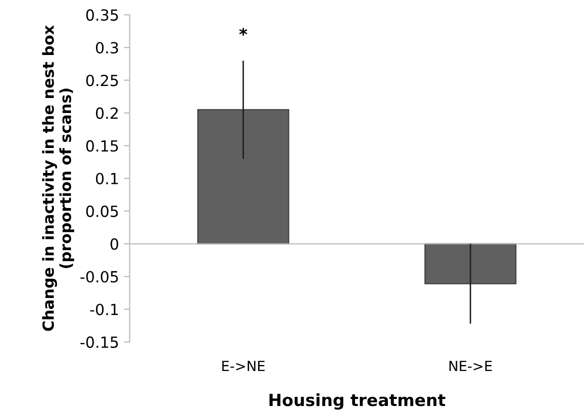  I want to click on y-tick-label: 0.25, so click(102, 80).